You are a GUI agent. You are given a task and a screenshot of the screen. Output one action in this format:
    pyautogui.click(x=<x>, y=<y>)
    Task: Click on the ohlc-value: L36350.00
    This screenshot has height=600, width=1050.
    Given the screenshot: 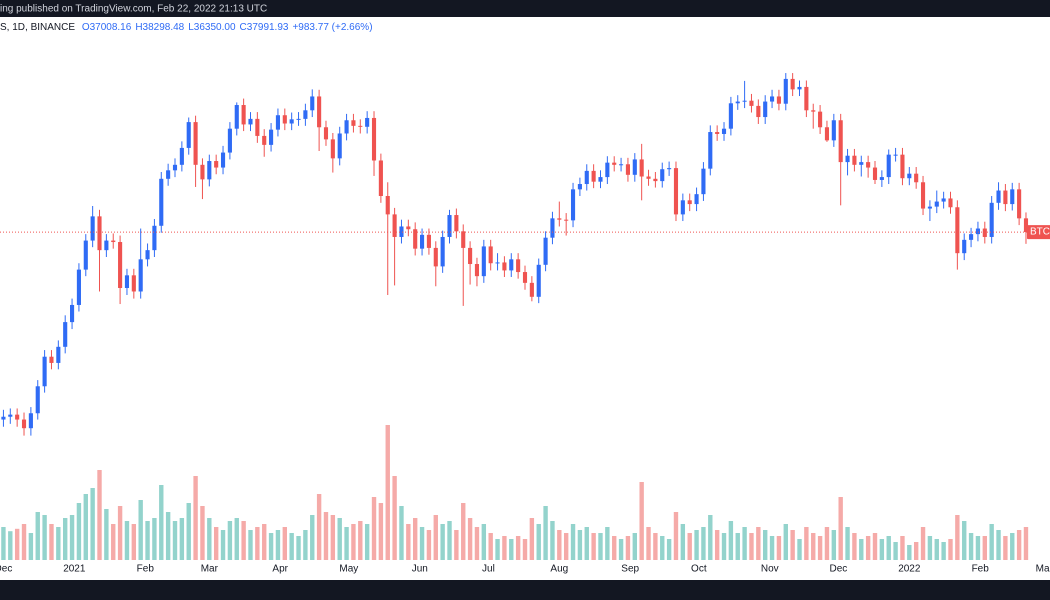 What is the action you would take?
    pyautogui.click(x=212, y=27)
    